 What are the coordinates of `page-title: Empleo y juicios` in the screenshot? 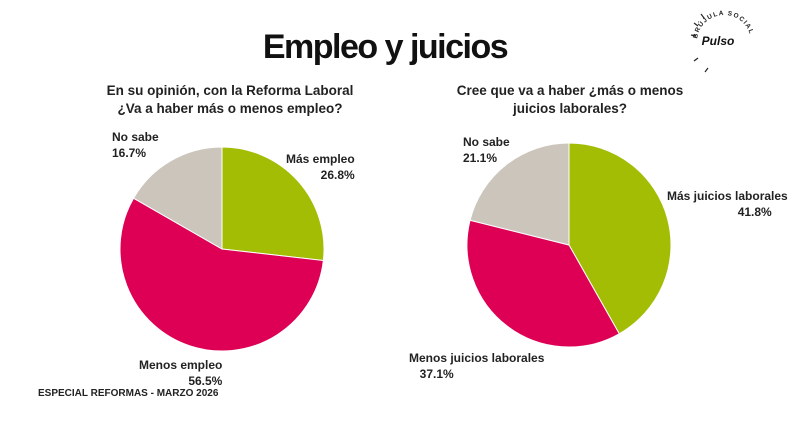 It's located at (385, 47).